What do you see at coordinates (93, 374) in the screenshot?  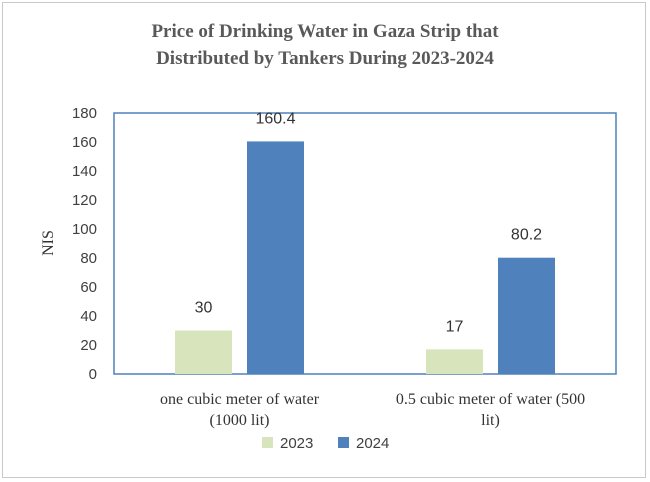 I see `y-tick-label: 0` at bounding box center [93, 374].